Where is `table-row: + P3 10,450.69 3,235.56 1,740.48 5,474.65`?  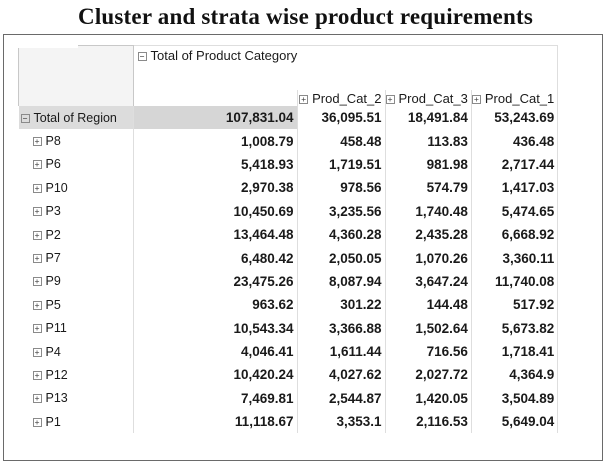 table-row: + P3 10,450.69 3,235.56 1,740.48 5,474.65 is located at coordinates (288, 211).